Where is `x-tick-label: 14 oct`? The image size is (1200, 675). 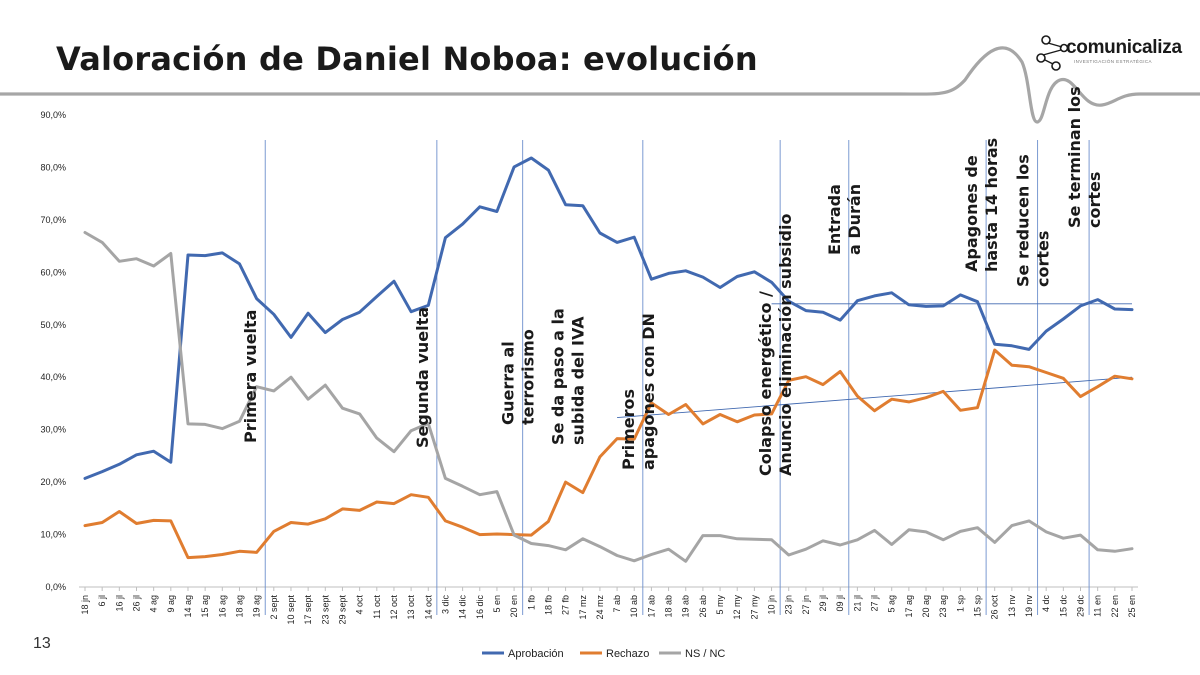 x-tick-label: 14 oct is located at coordinates (428, 607).